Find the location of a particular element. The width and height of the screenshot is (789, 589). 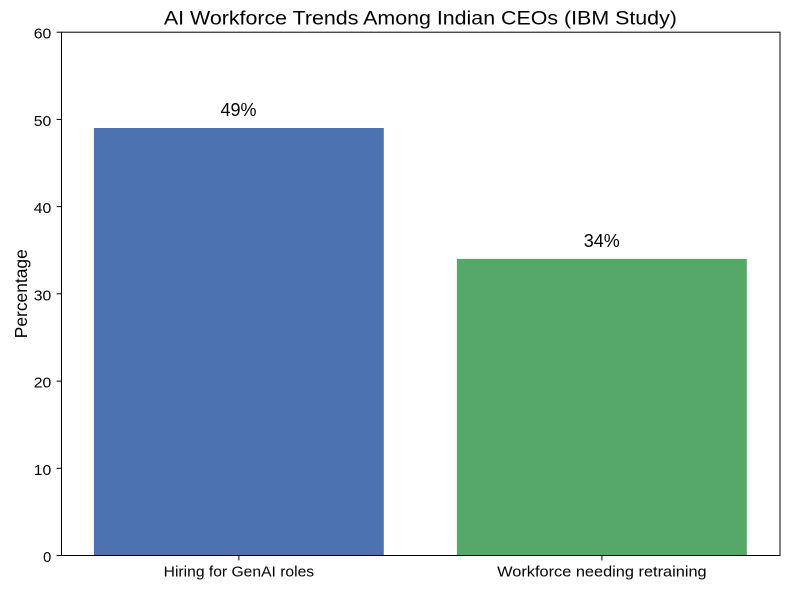

svg-text: Hiring for GenAI roles is located at coordinates (239, 573).